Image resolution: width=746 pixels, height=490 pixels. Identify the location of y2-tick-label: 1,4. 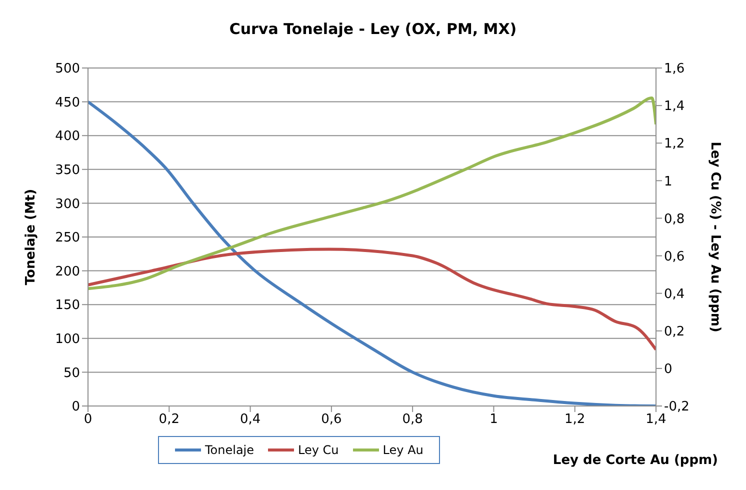
(674, 106).